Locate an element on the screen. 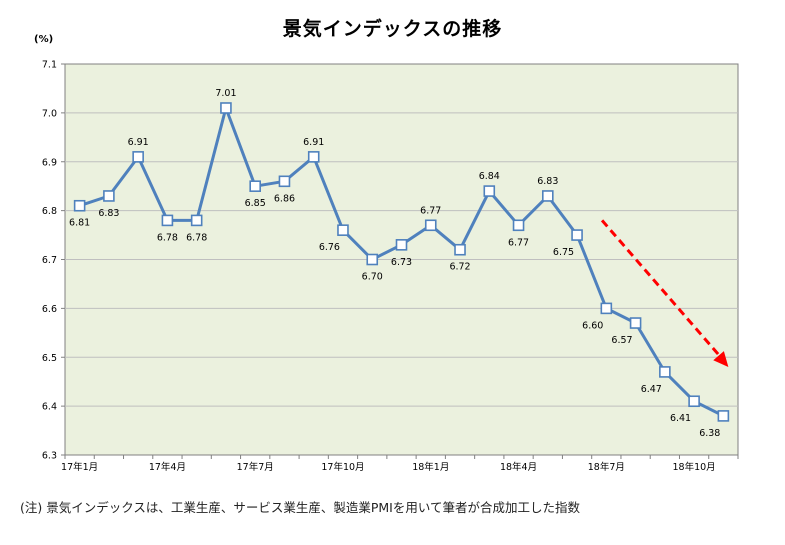 The image size is (785, 545). data-label: 6.72 is located at coordinates (459, 267).